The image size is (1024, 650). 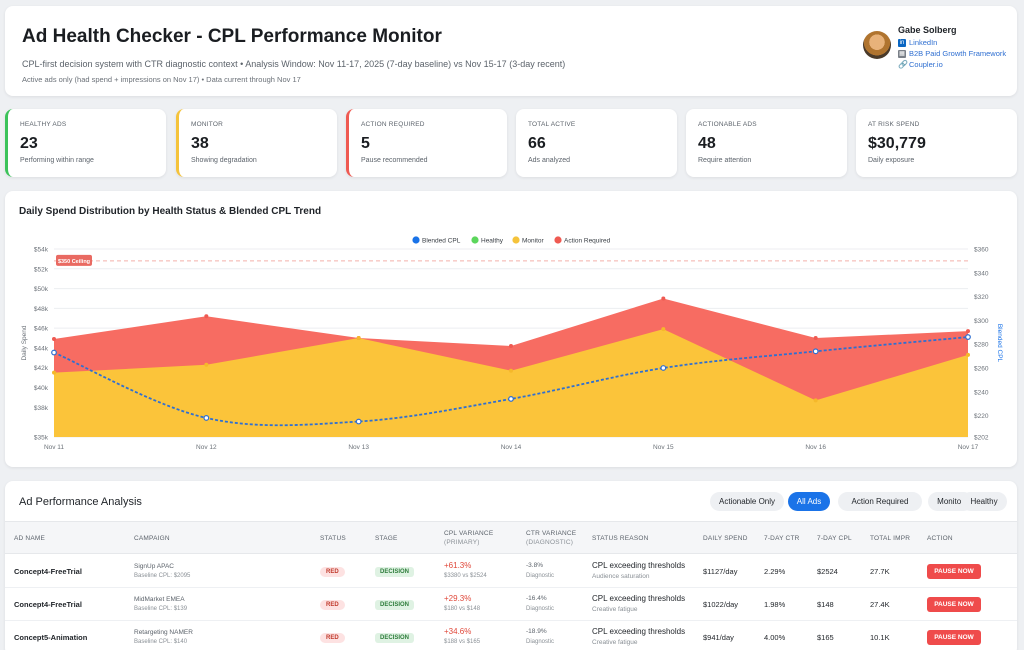 I want to click on kpi-label: MONITOR, so click(x=207, y=124).